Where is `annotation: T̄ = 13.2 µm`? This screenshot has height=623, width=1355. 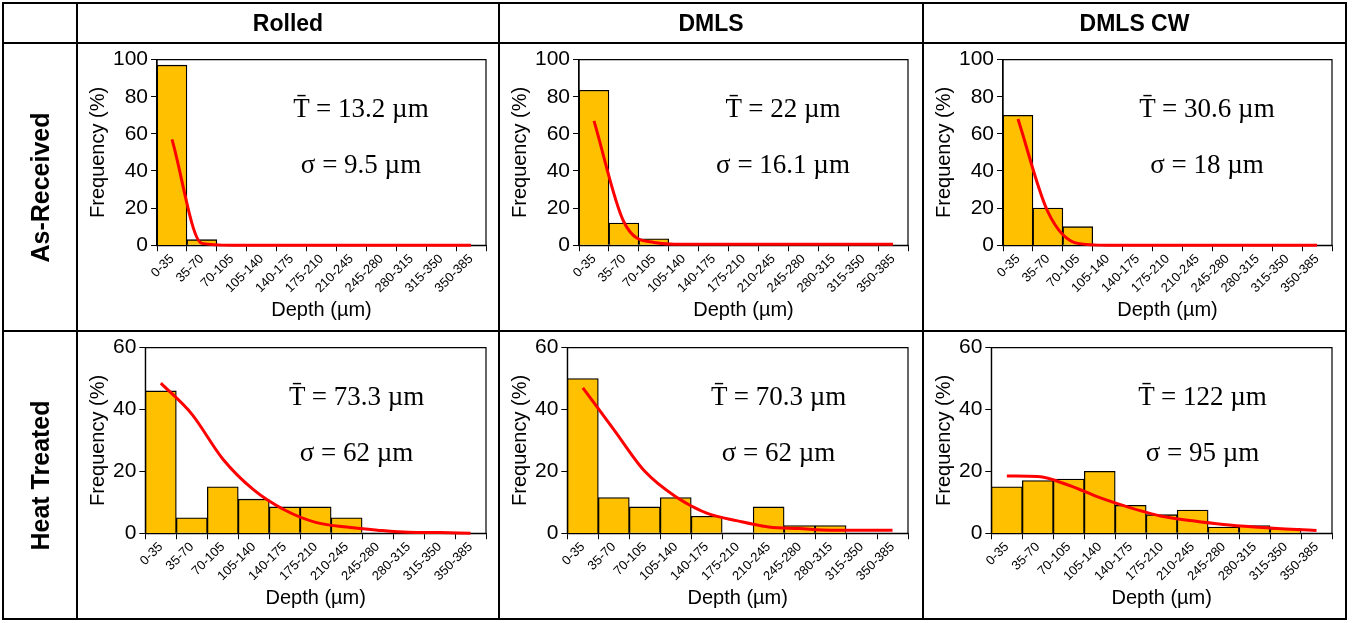 annotation: T̄ = 13.2 µm is located at coordinates (361, 107).